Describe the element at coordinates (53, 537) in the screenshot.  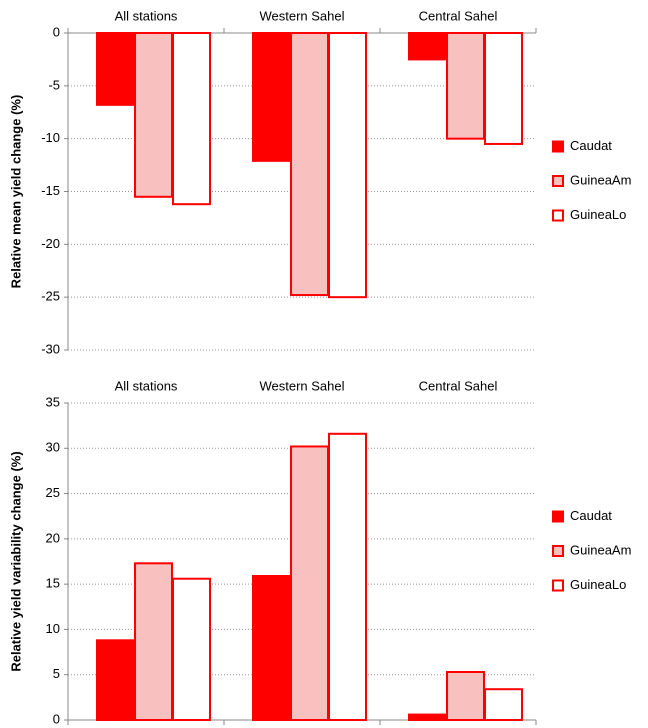
I see `y-tick-label: 20` at that location.